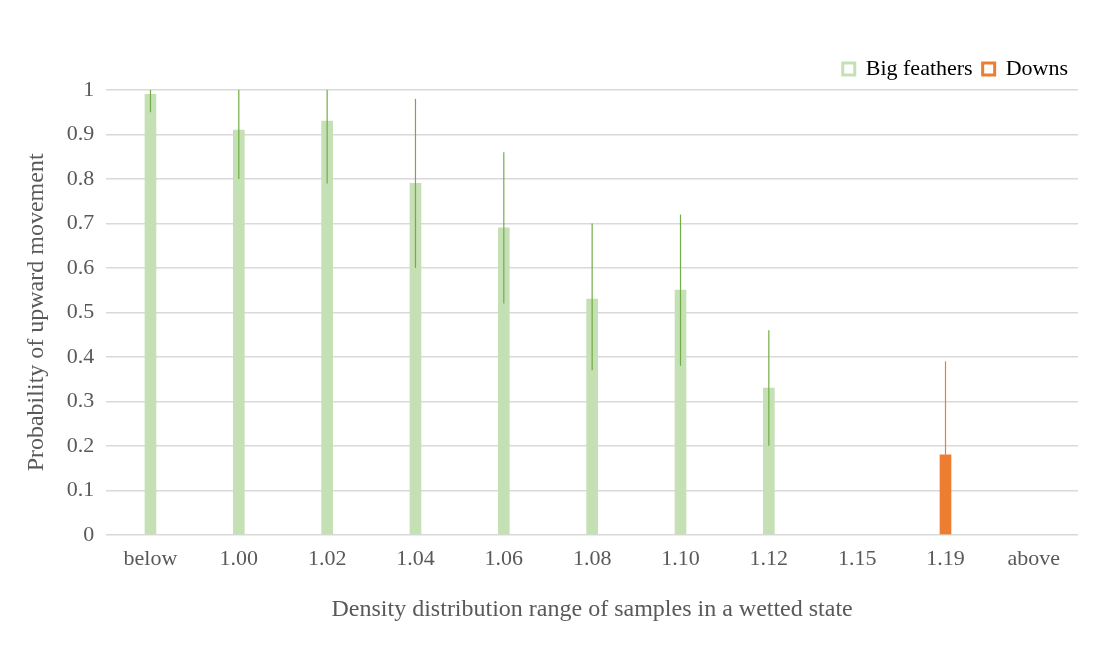 This screenshot has height=652, width=1099. I want to click on x-tick-label: 1.04, so click(415, 557).